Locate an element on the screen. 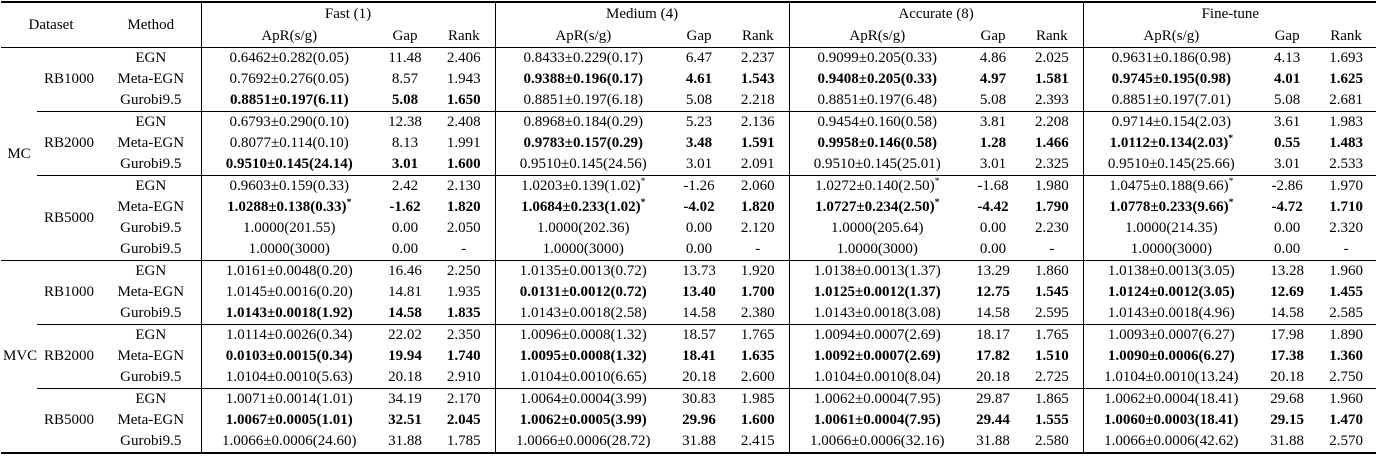 The width and height of the screenshot is (1376, 457). gap-cell: 4.97 is located at coordinates (993, 79).